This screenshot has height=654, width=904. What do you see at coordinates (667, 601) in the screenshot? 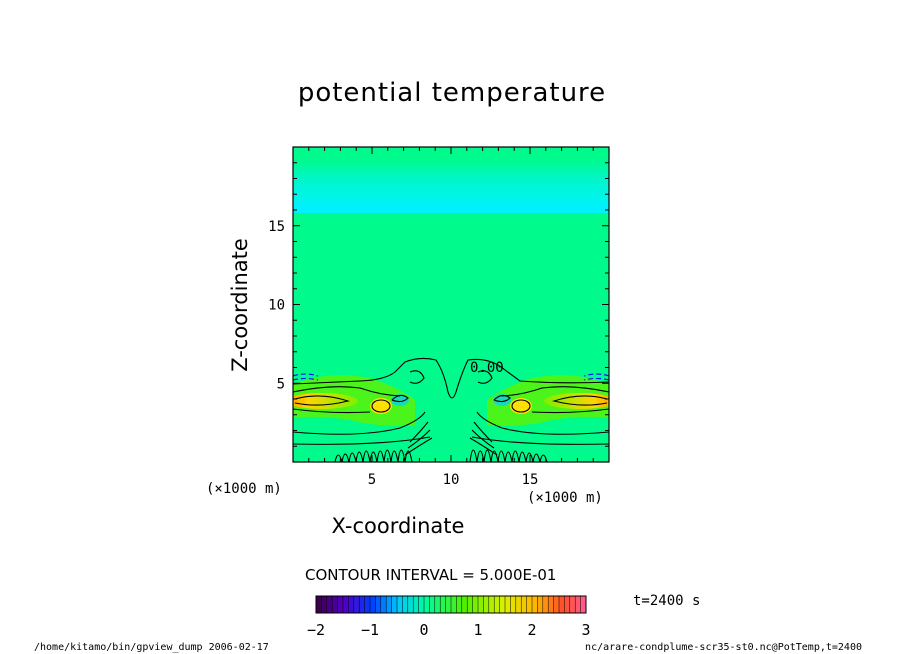
I see `time-label: t=2400 s` at bounding box center [667, 601].